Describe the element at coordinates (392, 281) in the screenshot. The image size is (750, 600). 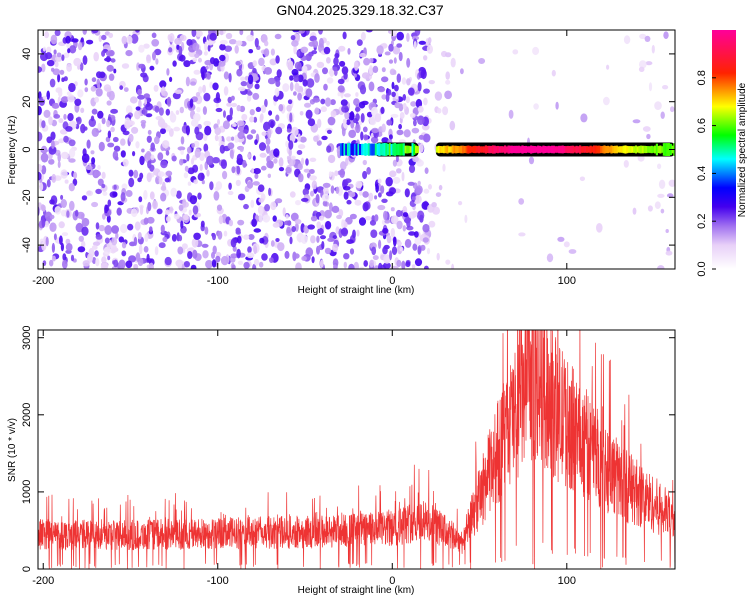
I see `x-tick-label: 0` at that location.